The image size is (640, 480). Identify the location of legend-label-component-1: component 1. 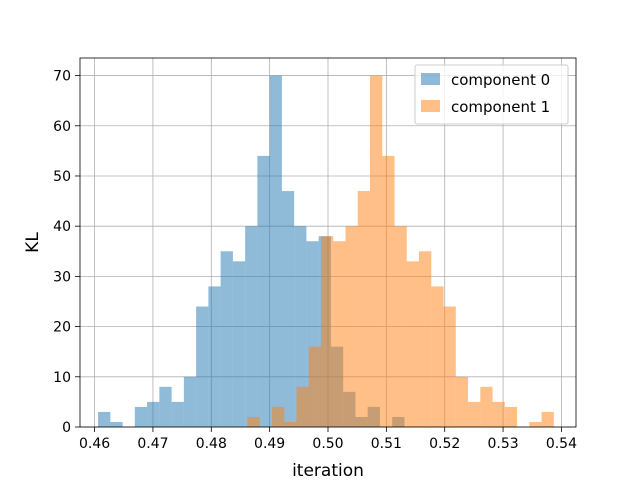
(500, 107).